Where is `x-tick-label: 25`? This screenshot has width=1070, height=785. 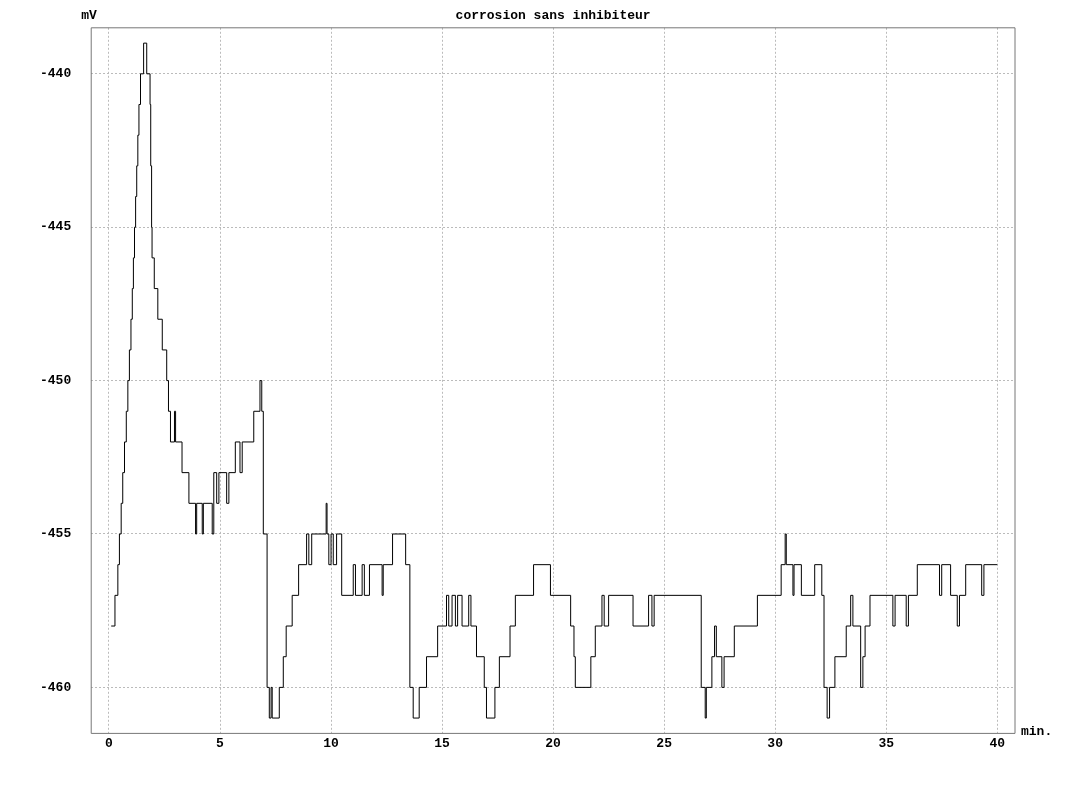
x-tick-label: 25 is located at coordinates (664, 744).